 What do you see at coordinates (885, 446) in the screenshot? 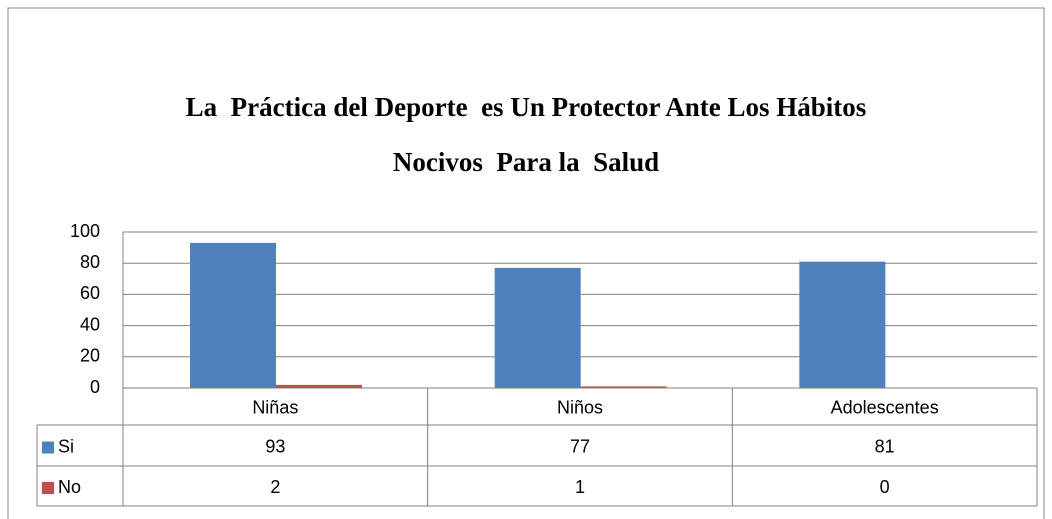
I see `table-value: 81` at bounding box center [885, 446].